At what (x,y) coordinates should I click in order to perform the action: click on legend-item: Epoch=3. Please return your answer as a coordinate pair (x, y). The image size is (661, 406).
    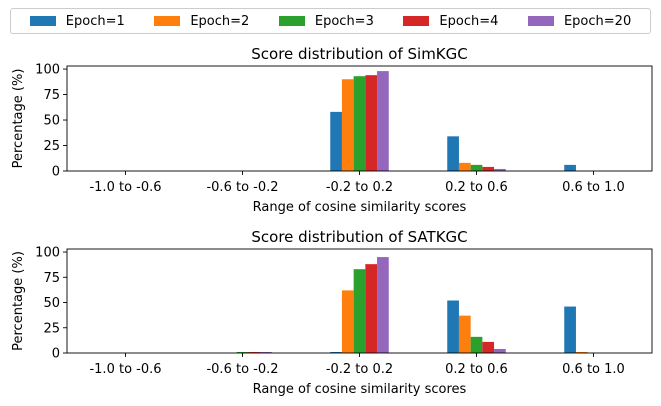
    Looking at the image, I should click on (326, 21).